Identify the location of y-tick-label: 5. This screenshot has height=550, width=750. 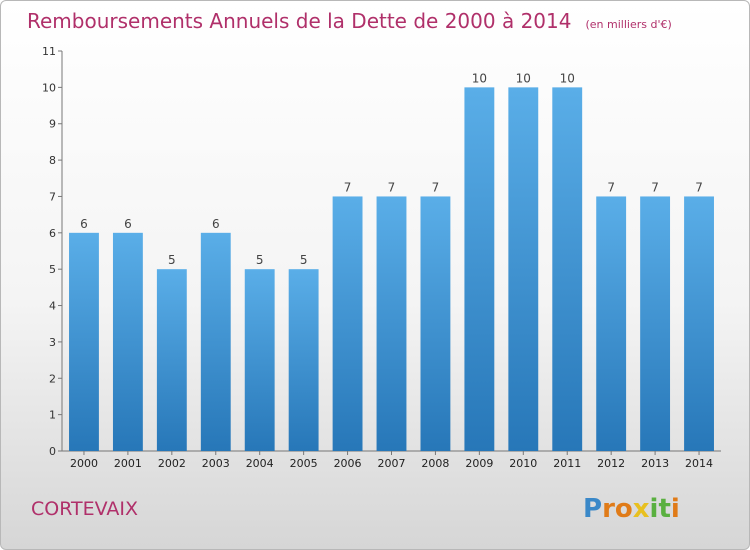
(52, 269).